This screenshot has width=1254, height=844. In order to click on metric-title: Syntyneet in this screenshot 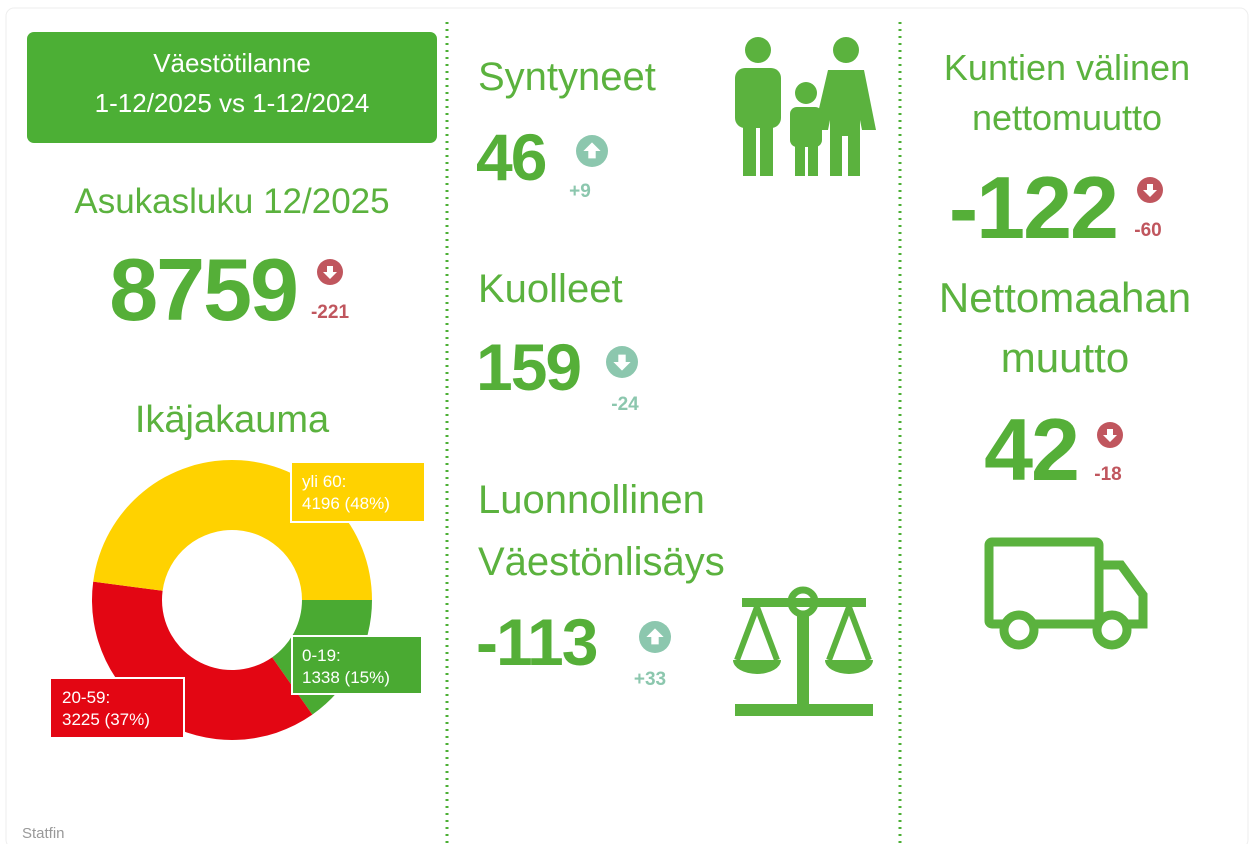, I will do `click(567, 77)`.